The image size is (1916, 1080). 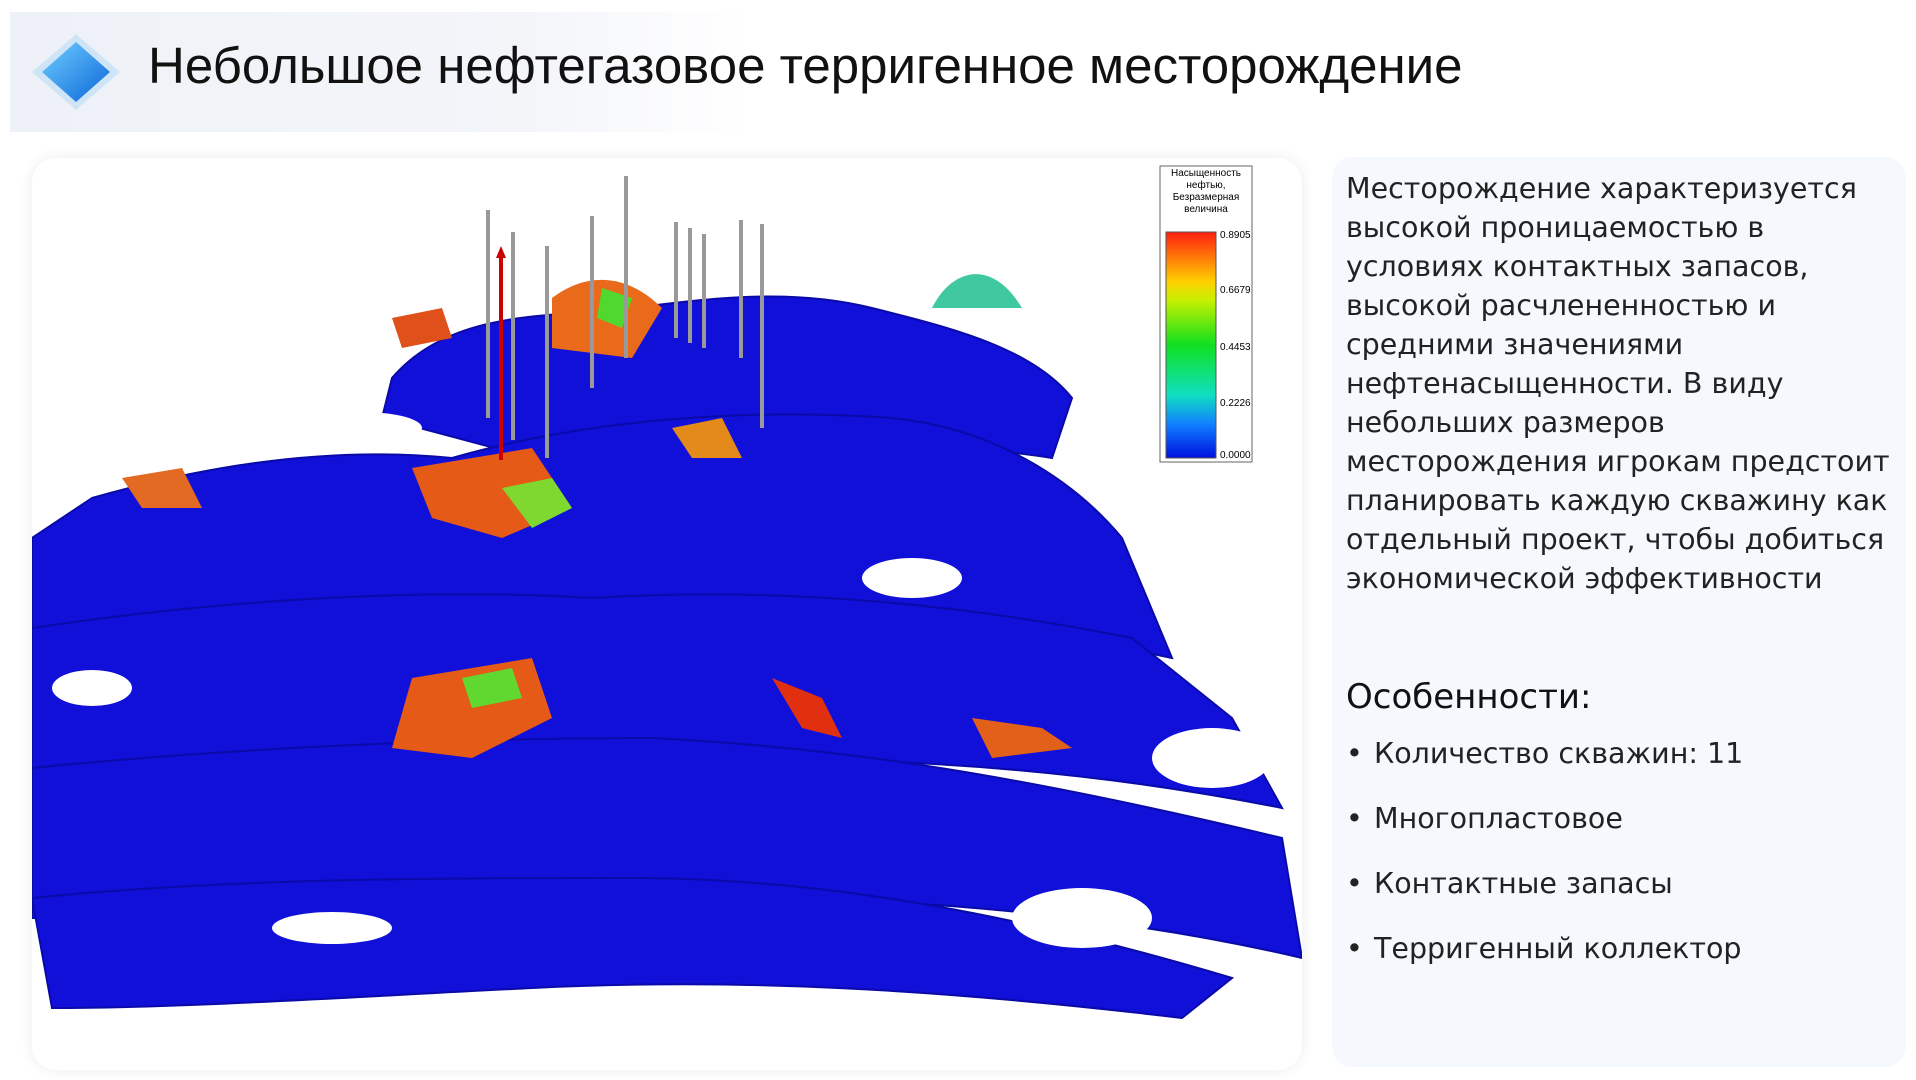 I want to click on title-banner, so click(x=380, y=72).